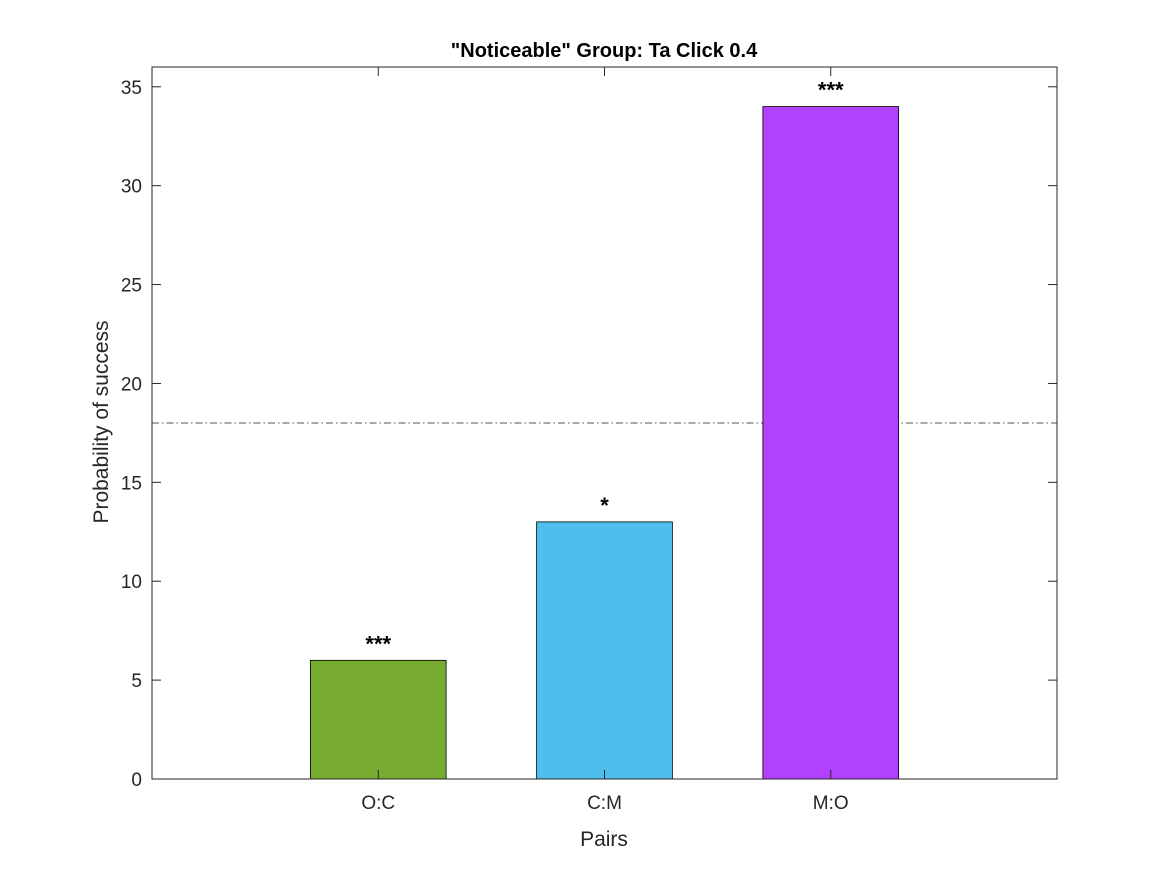  What do you see at coordinates (101, 421) in the screenshot?
I see `y-axis-label: Probability of success` at bounding box center [101, 421].